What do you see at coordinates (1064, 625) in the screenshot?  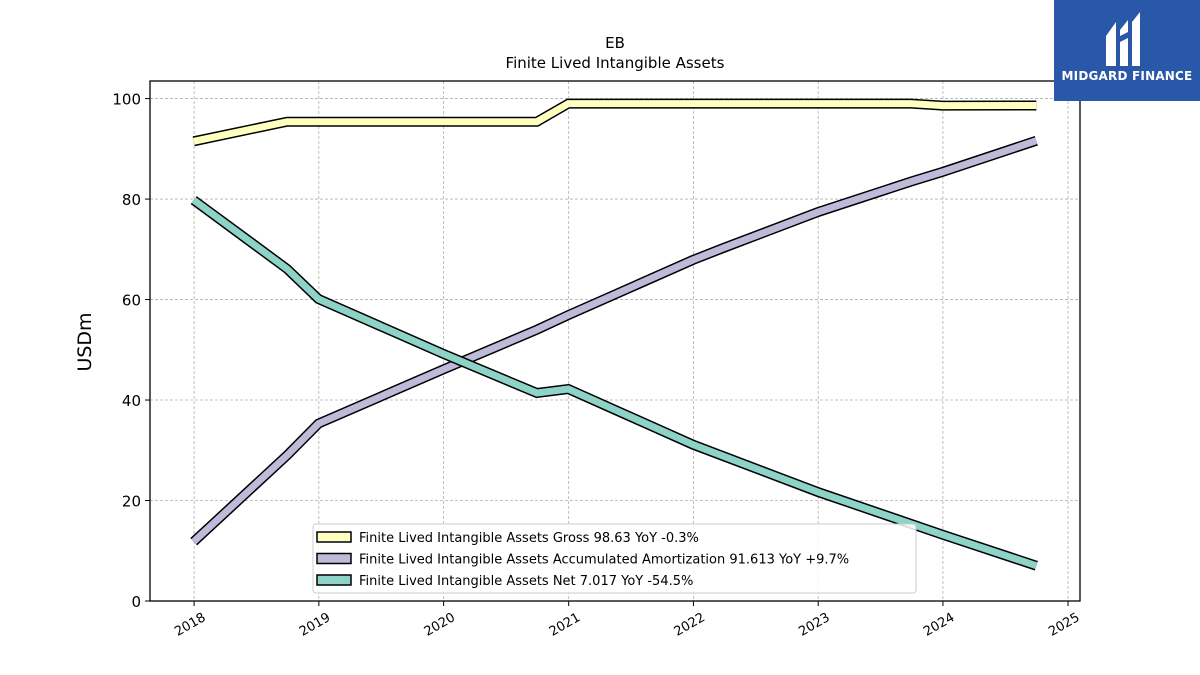 I see `x-tick-label: 2025` at bounding box center [1064, 625].